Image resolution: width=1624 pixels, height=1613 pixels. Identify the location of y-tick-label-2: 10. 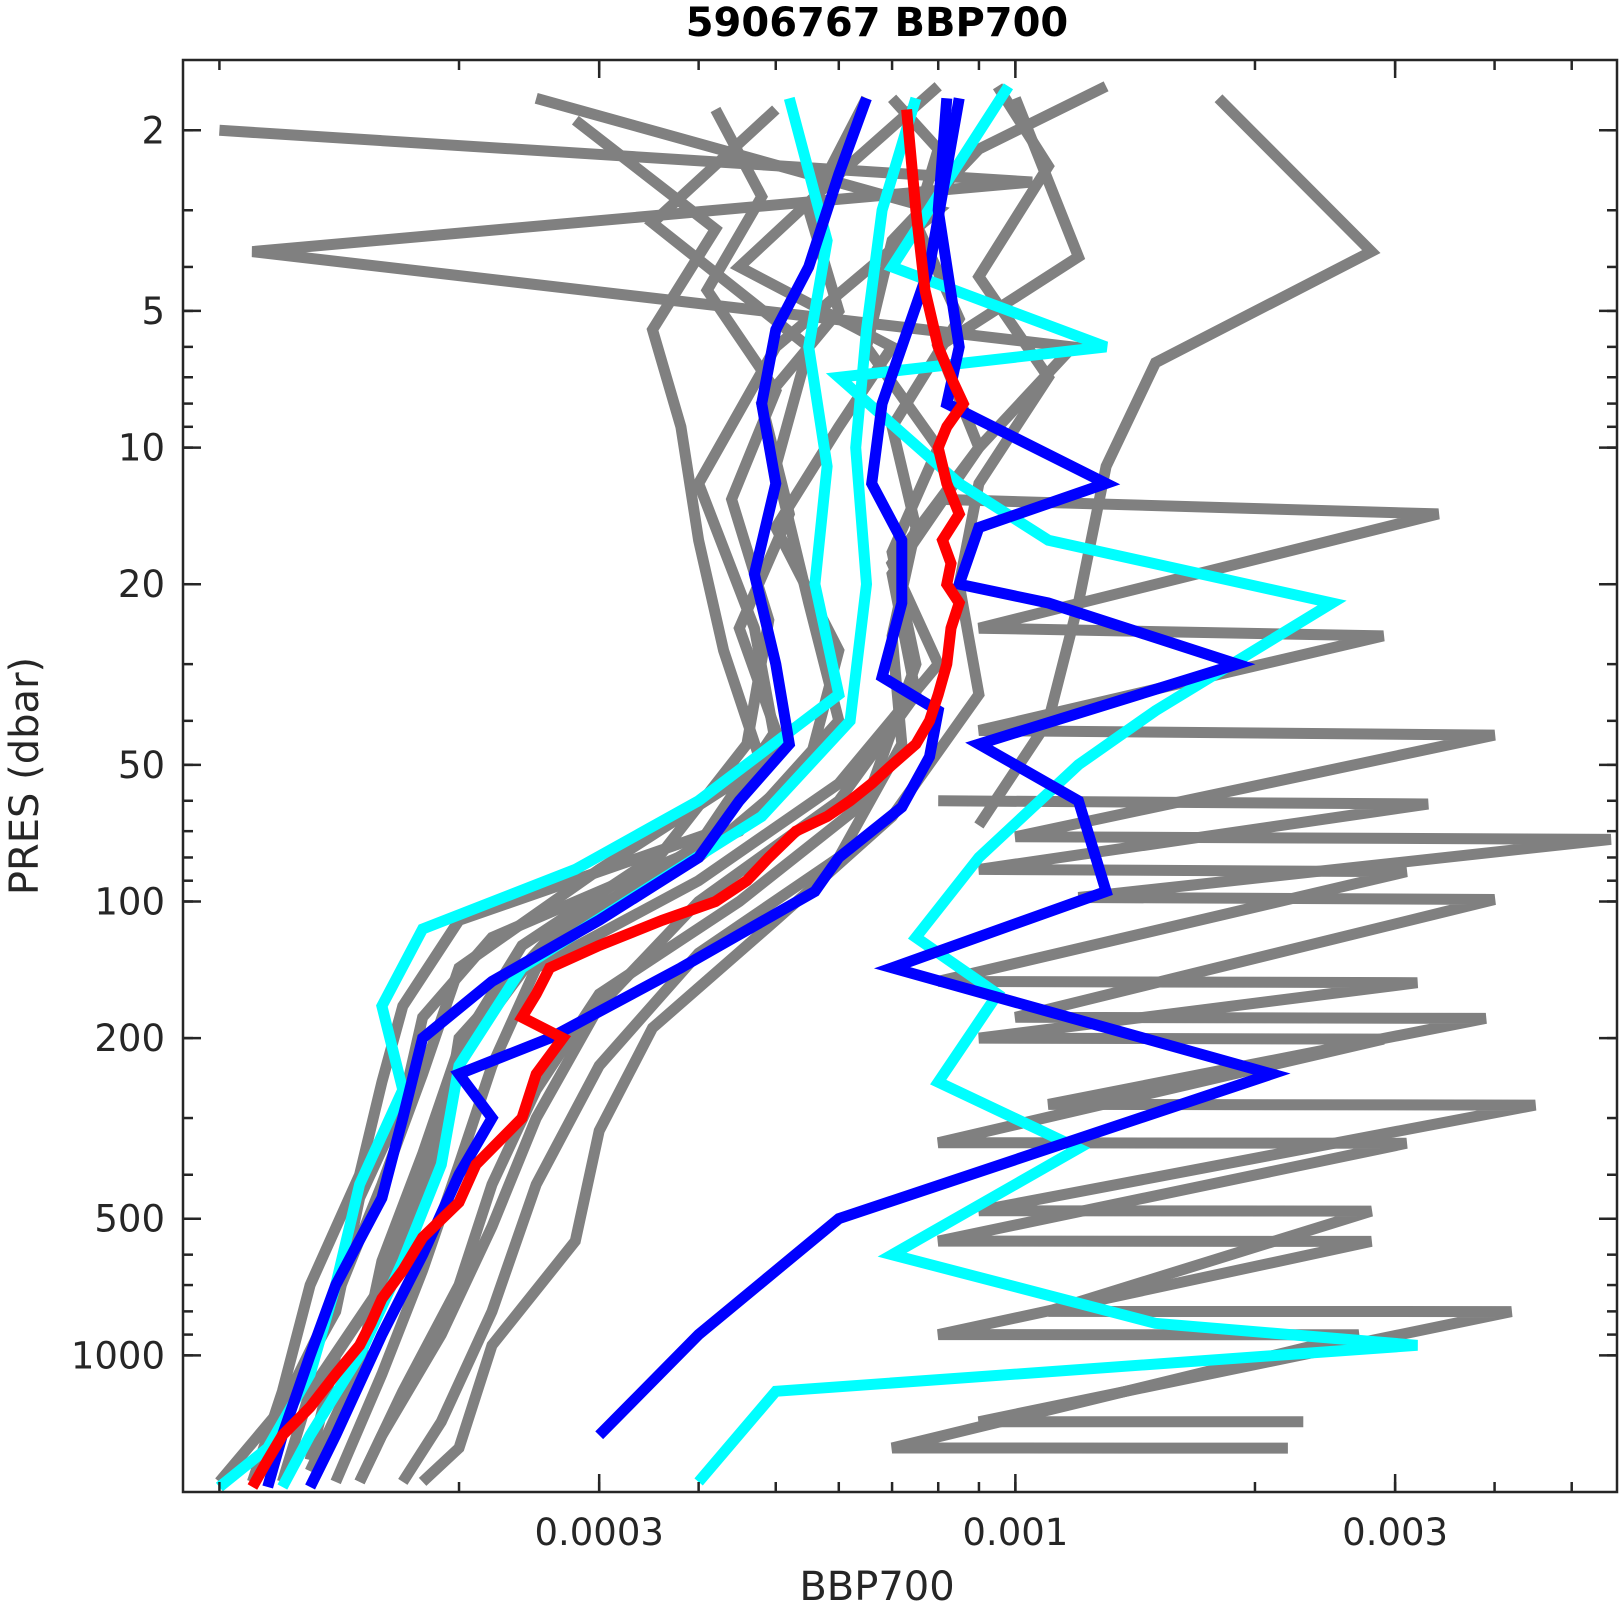
(141, 448).